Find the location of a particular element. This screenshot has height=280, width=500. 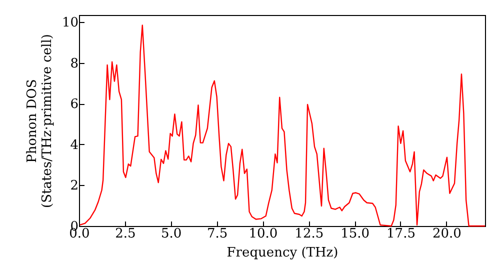

y-axis-title: Phonon DOS (States/THz·primitive cell) is located at coordinates (39, 121).